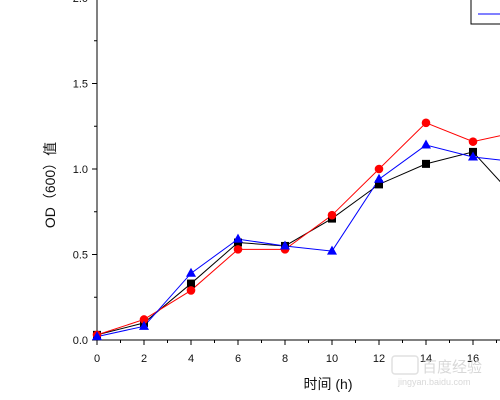 The image size is (500, 400). I want to click on x-tick-label: 14, so click(426, 359).